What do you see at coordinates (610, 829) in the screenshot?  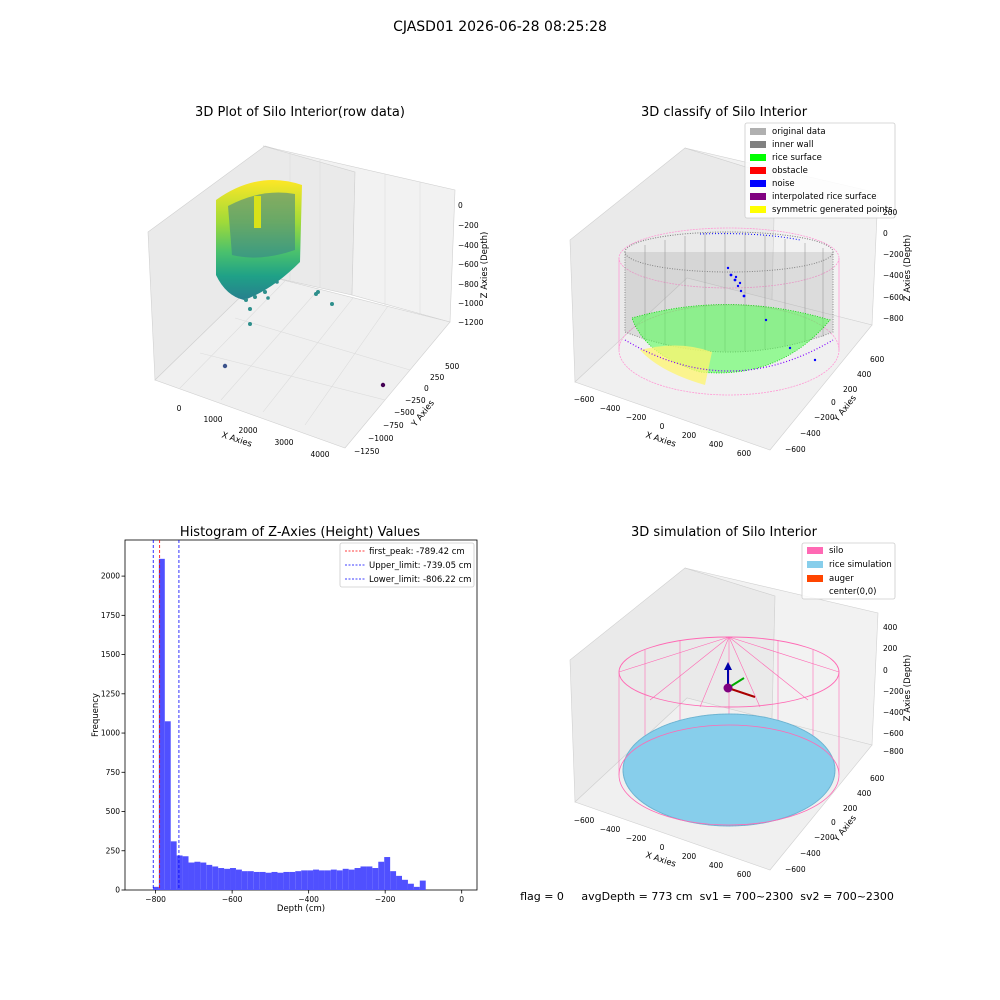 I see `simulation-x-tick: −400` at bounding box center [610, 829].